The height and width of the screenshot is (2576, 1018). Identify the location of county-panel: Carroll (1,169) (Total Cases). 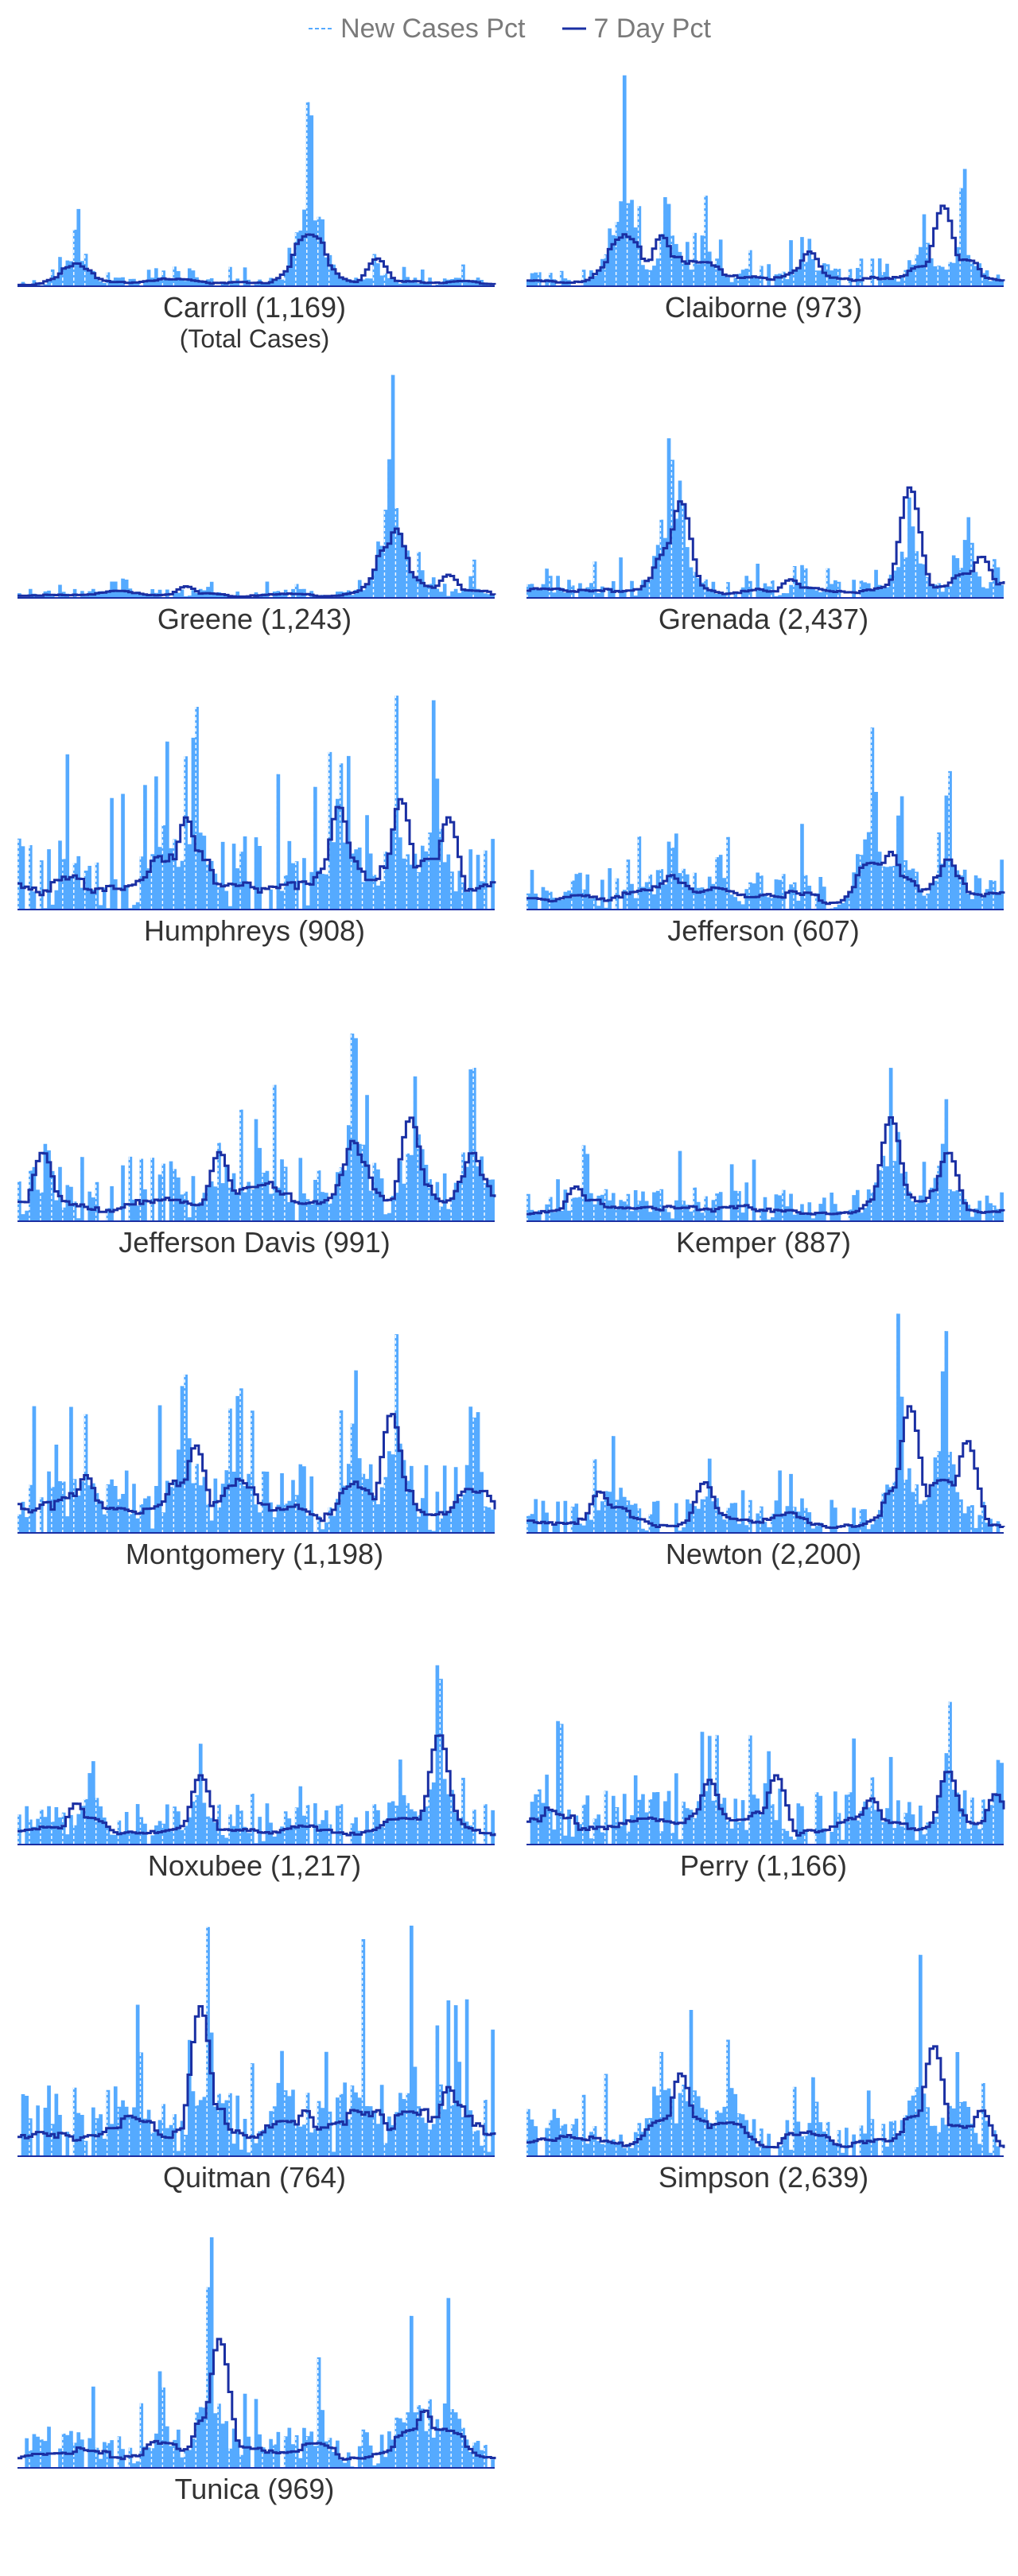
(254, 203).